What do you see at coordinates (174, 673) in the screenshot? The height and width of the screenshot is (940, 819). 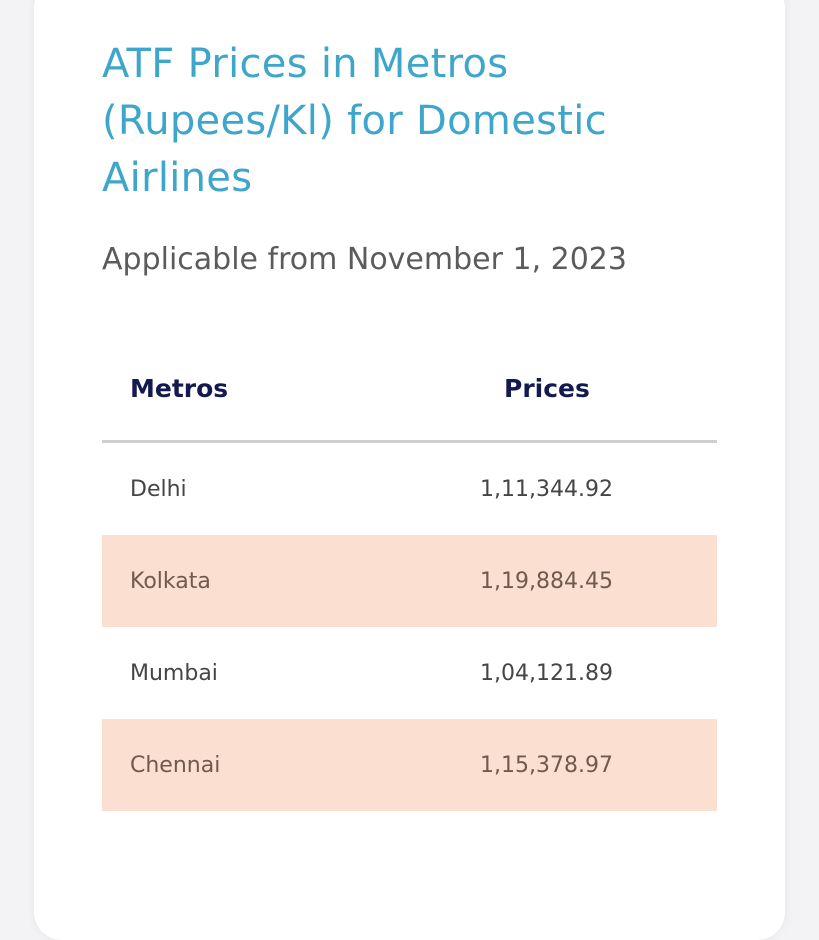 I see `metro-cell: Mumbai` at bounding box center [174, 673].